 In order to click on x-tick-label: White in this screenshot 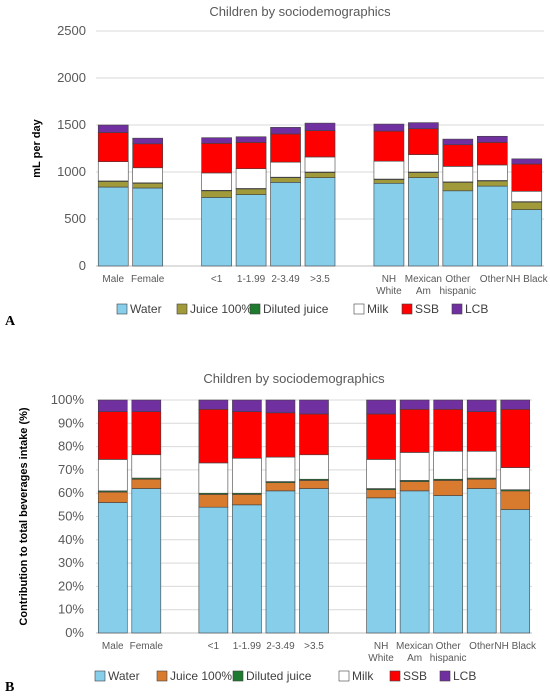, I will do `click(389, 291)`.